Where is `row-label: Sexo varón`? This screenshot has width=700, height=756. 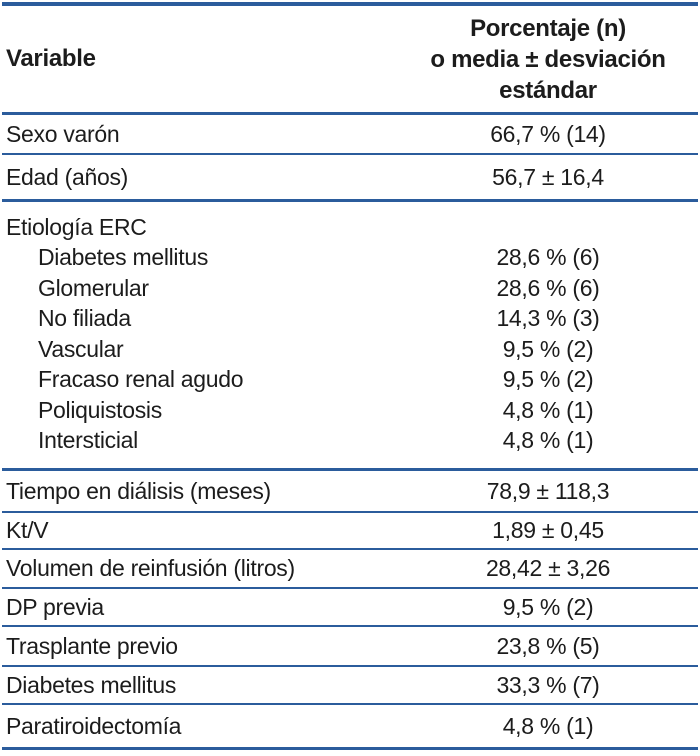
row-label: Sexo varón is located at coordinates (63, 133).